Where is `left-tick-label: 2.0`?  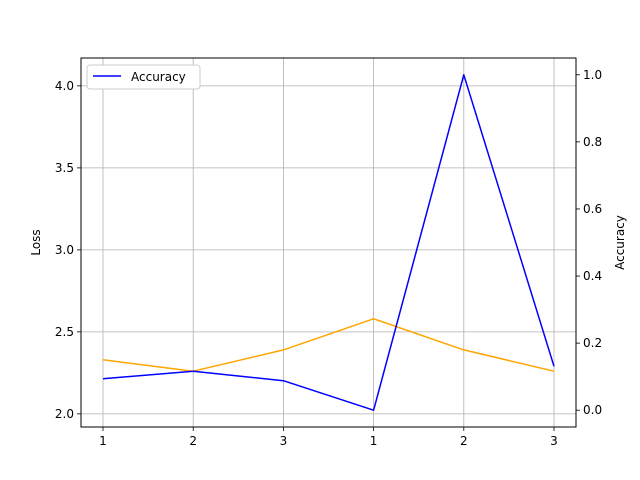
left-tick-label: 2.0 is located at coordinates (64, 414).